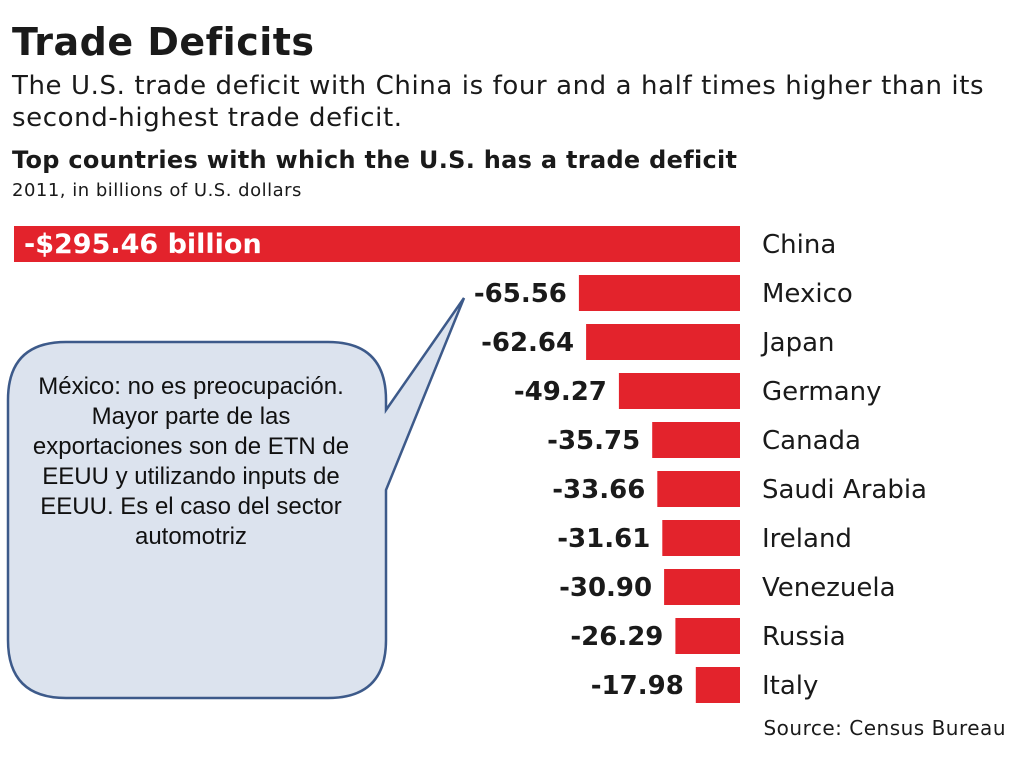 Image resolution: width=1024 pixels, height=768 pixels. What do you see at coordinates (616, 637) in the screenshot?
I see `value-label-russia: -26.29` at bounding box center [616, 637].